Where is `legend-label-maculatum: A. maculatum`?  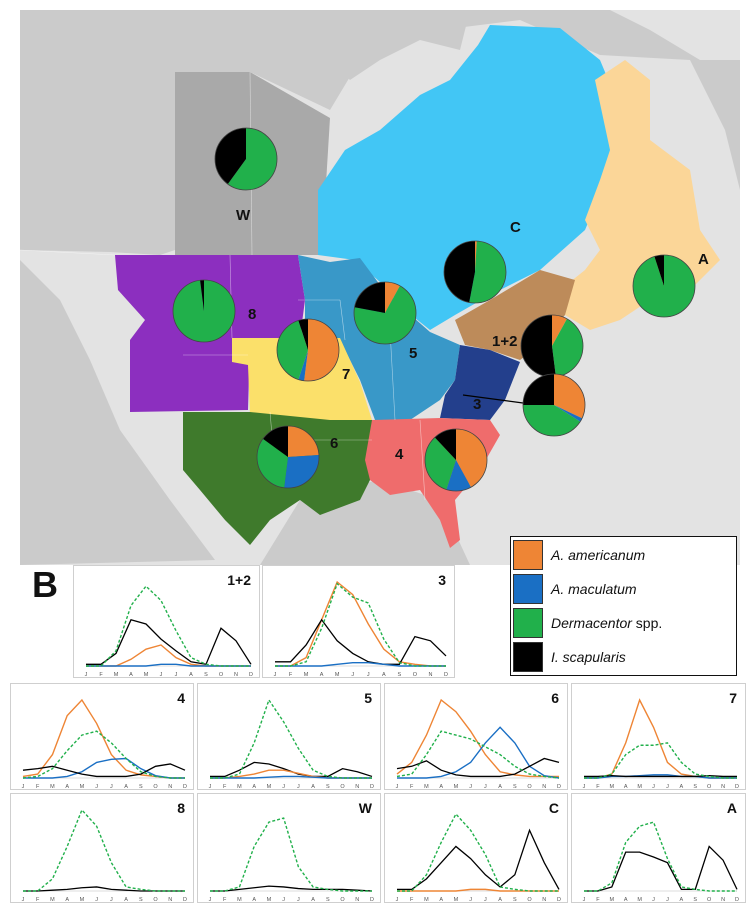 legend-label-maculatum: A. maculatum is located at coordinates (594, 589).